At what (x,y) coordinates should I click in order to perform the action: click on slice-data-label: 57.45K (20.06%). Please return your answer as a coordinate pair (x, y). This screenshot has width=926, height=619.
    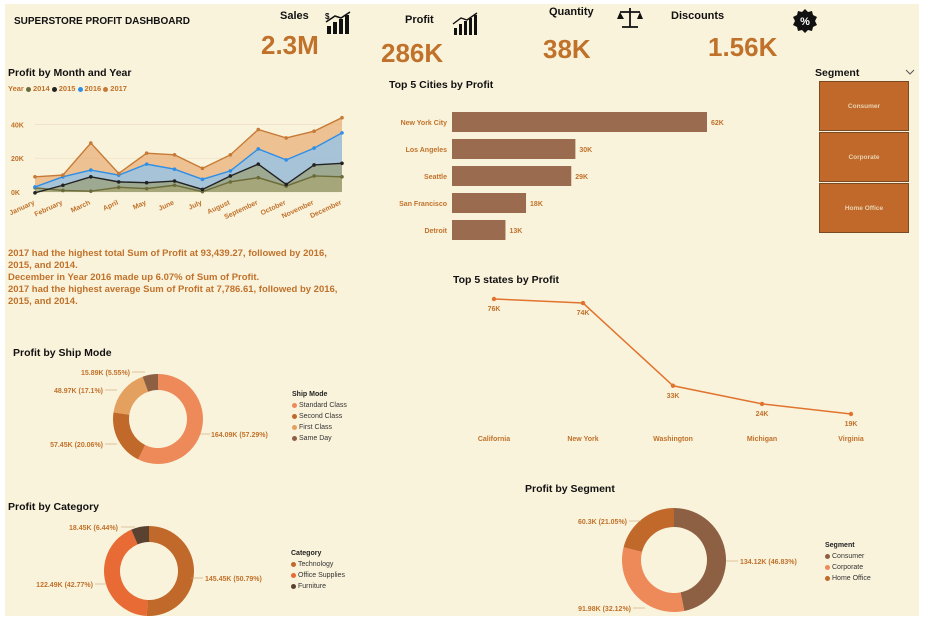
    Looking at the image, I should click on (76, 445).